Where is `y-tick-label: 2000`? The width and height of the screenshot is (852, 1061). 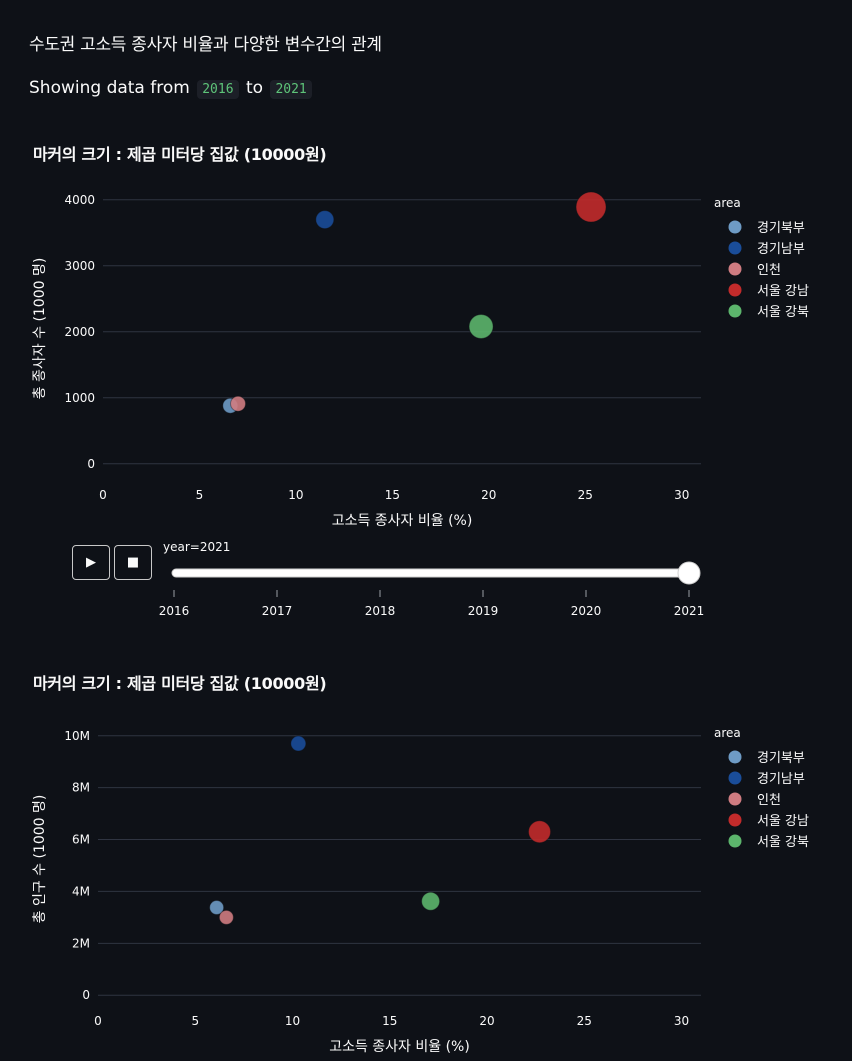 y-tick-label: 2000 is located at coordinates (79, 332).